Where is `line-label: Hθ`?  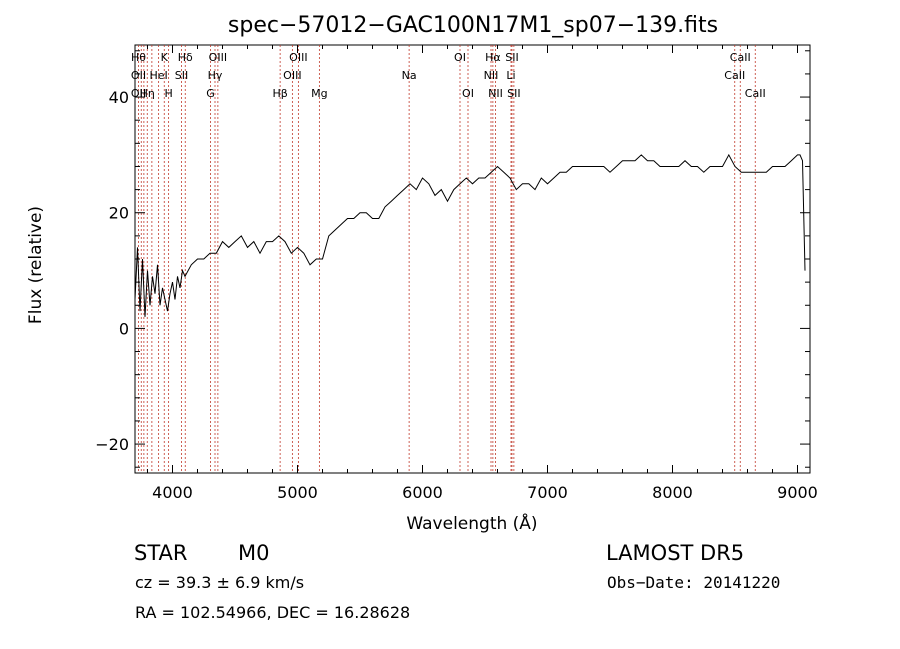
line-label: Hθ is located at coordinates (138, 57).